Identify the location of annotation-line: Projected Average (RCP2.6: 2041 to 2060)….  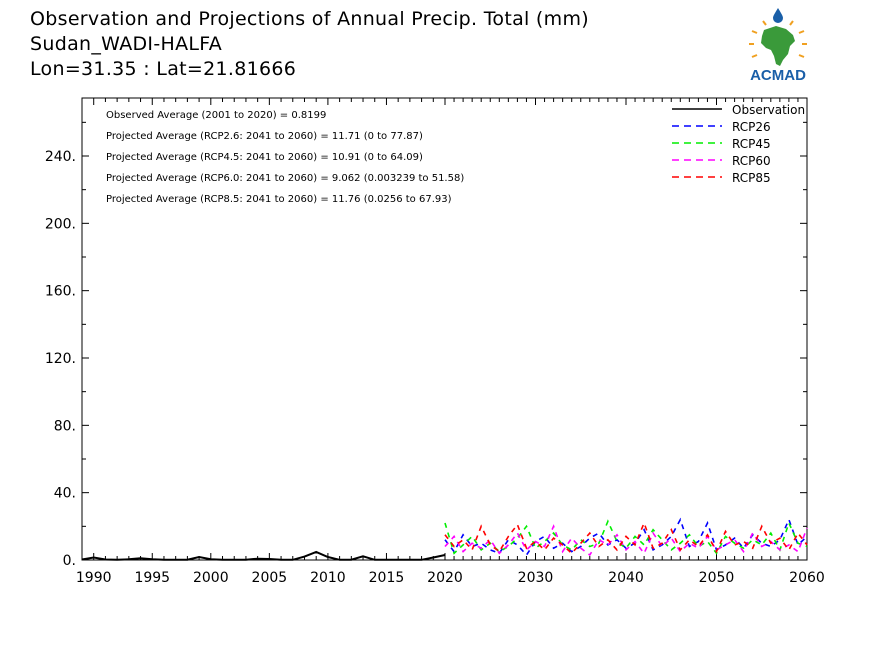
(264, 136).